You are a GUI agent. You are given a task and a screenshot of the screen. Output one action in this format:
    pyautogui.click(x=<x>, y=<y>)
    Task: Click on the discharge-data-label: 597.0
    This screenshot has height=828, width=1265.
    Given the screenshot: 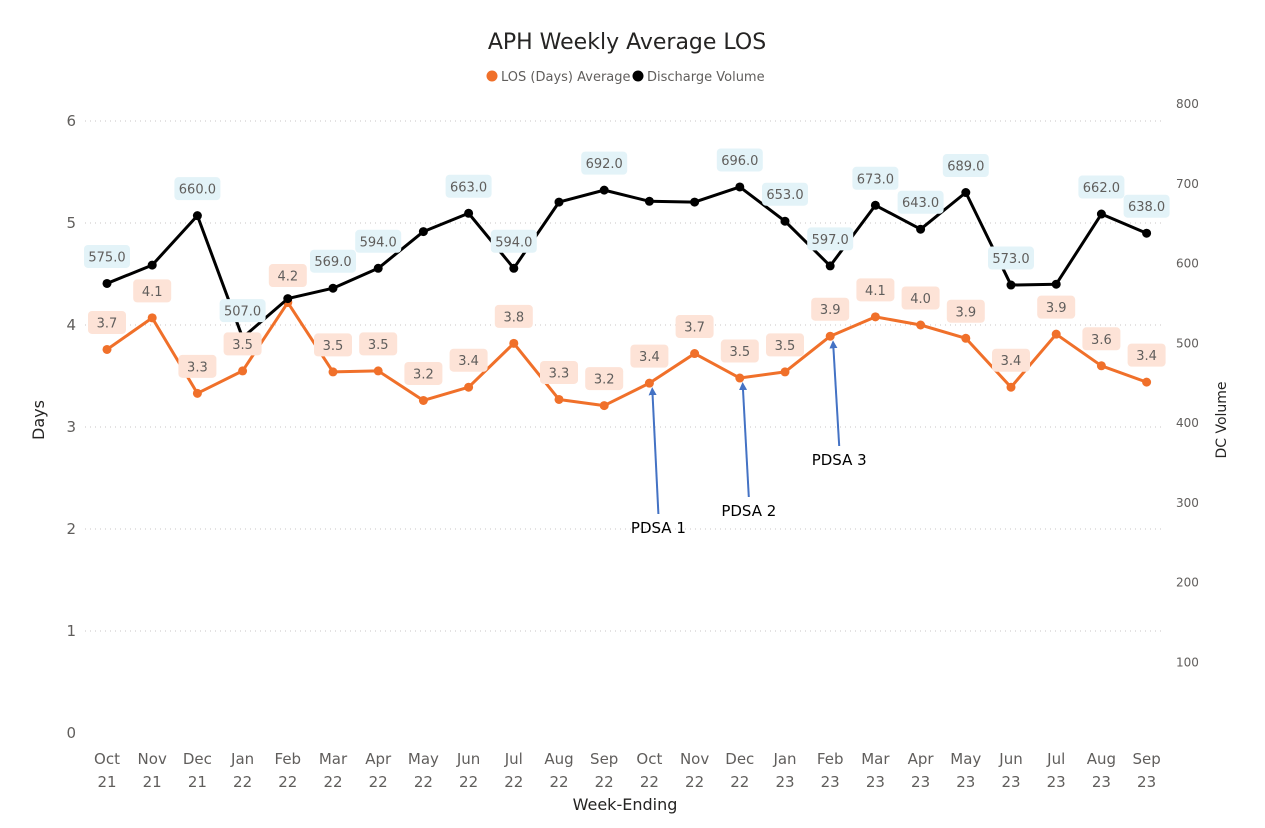 What is the action you would take?
    pyautogui.click(x=830, y=240)
    